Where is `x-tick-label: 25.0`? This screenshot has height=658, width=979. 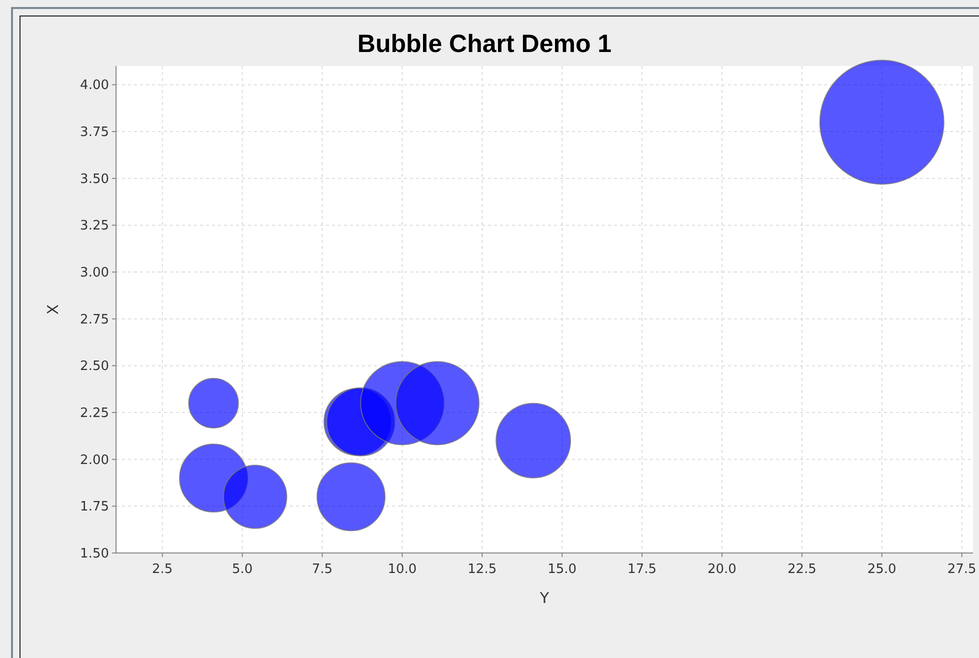
x-tick-label: 25.0 is located at coordinates (881, 569).